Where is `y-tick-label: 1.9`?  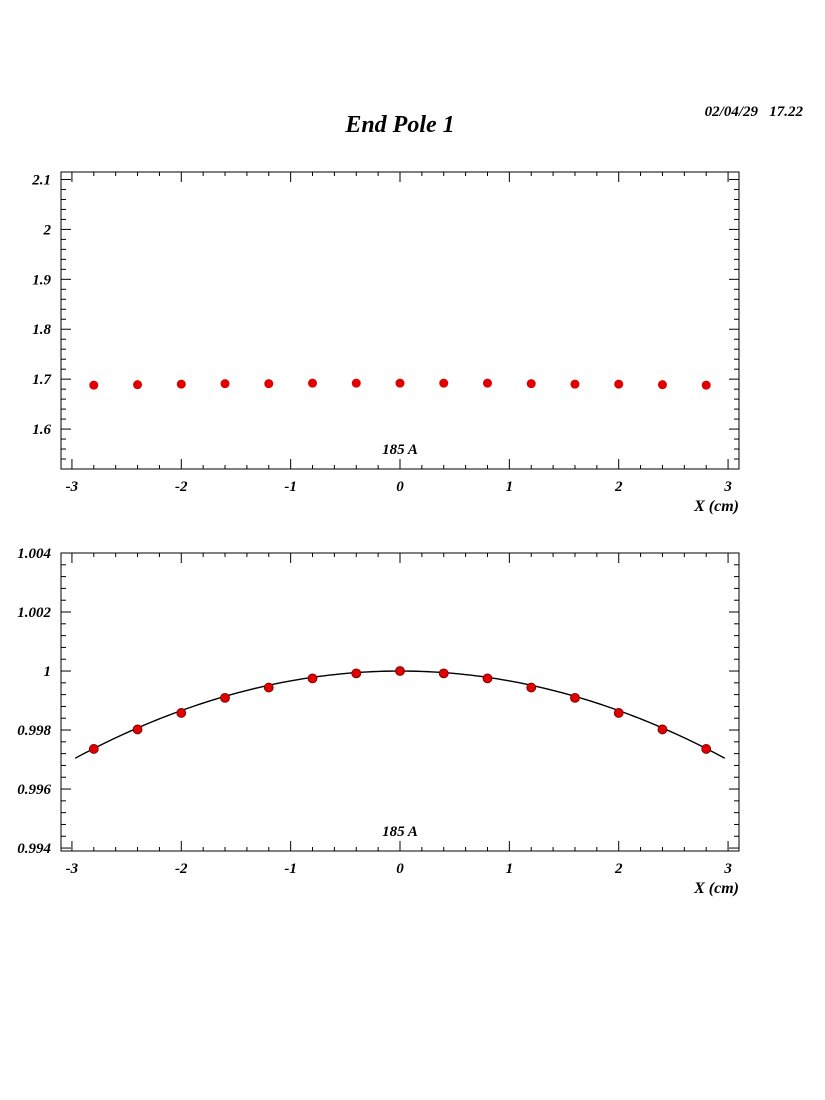 y-tick-label: 1.9 is located at coordinates (41, 280).